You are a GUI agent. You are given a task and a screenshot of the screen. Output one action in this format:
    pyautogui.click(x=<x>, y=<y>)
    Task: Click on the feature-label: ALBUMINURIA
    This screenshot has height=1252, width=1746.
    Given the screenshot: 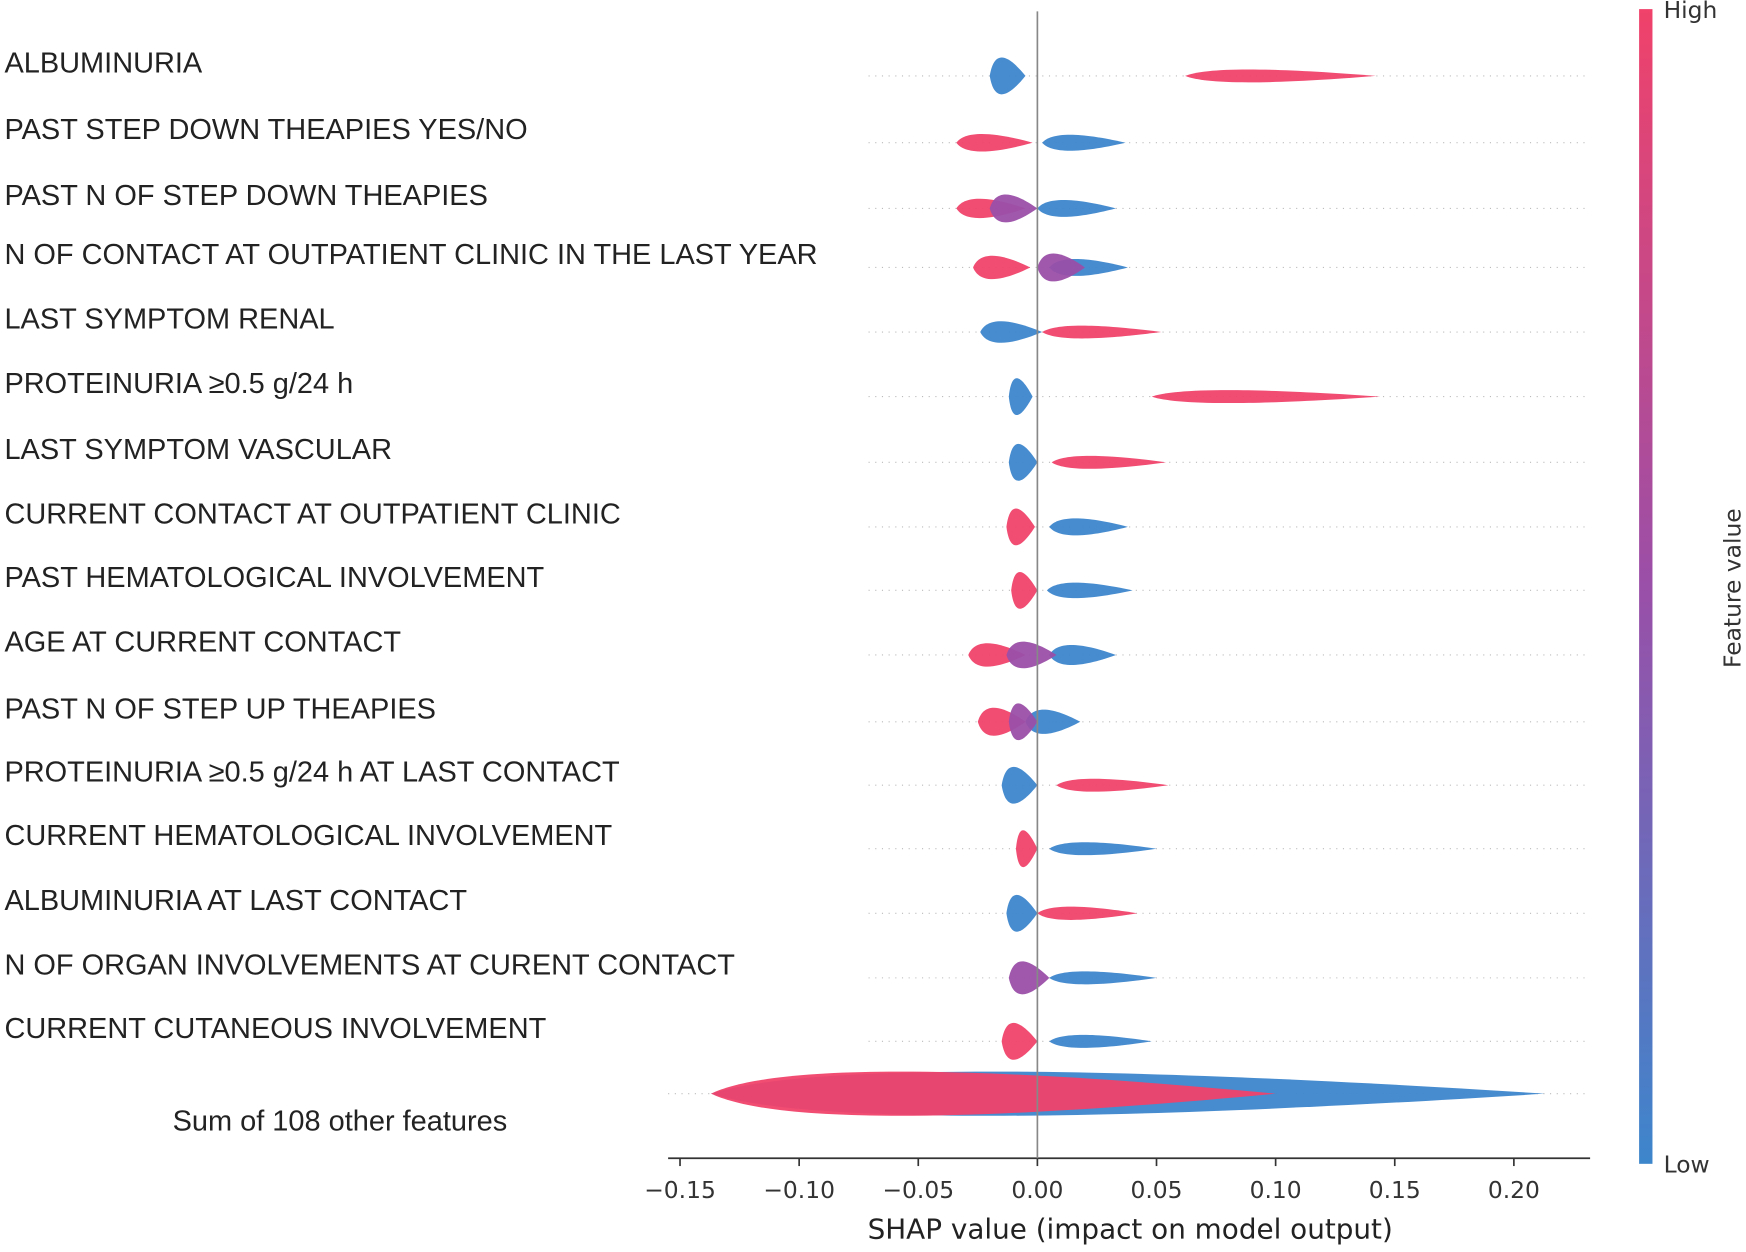 What is the action you would take?
    pyautogui.click(x=103, y=63)
    